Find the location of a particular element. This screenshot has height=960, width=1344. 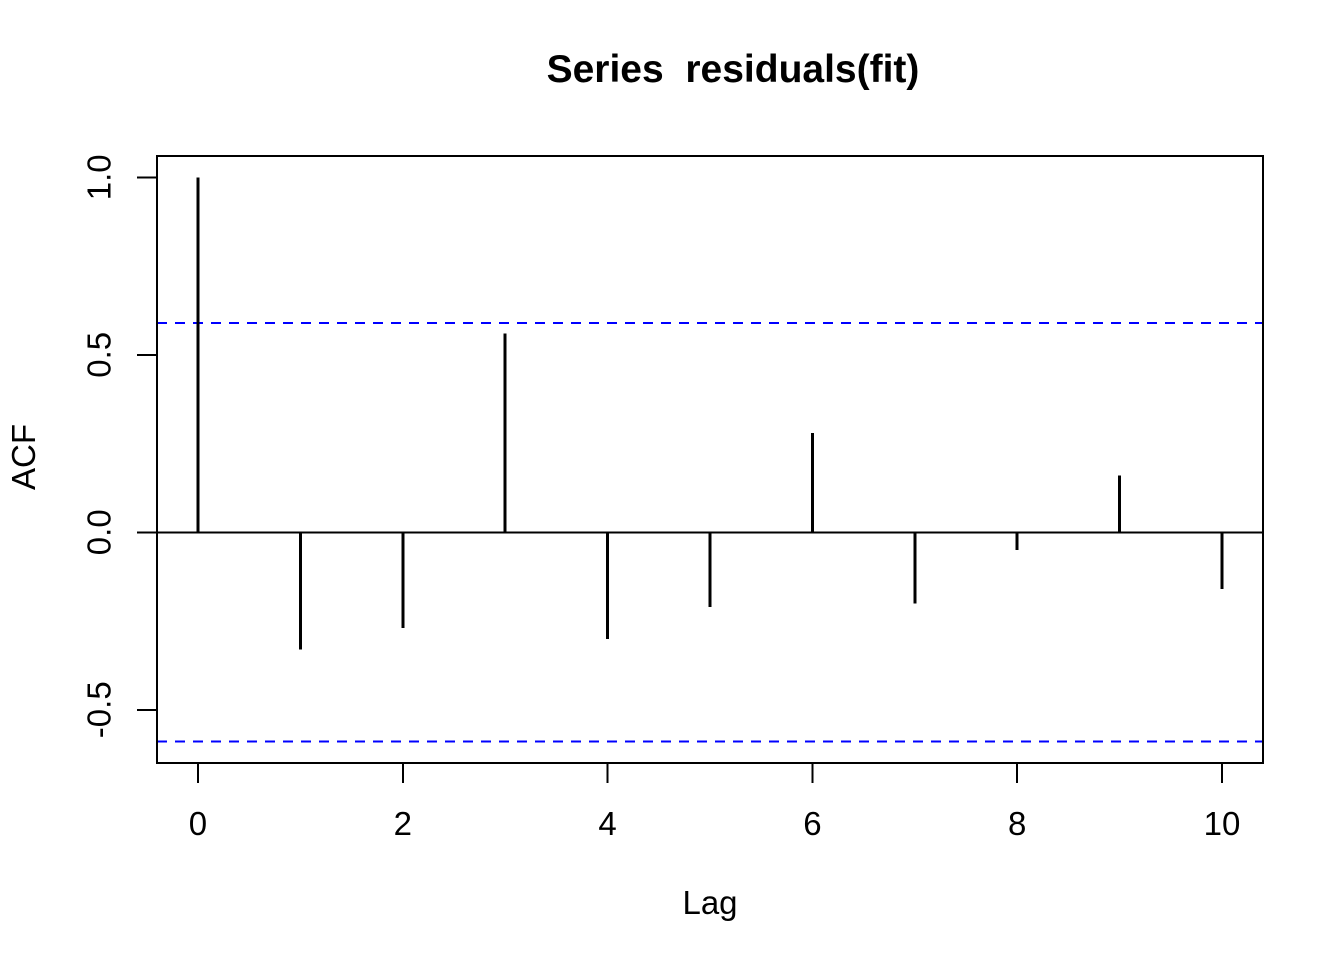

y-tick-label: -0.5 is located at coordinates (99, 709).